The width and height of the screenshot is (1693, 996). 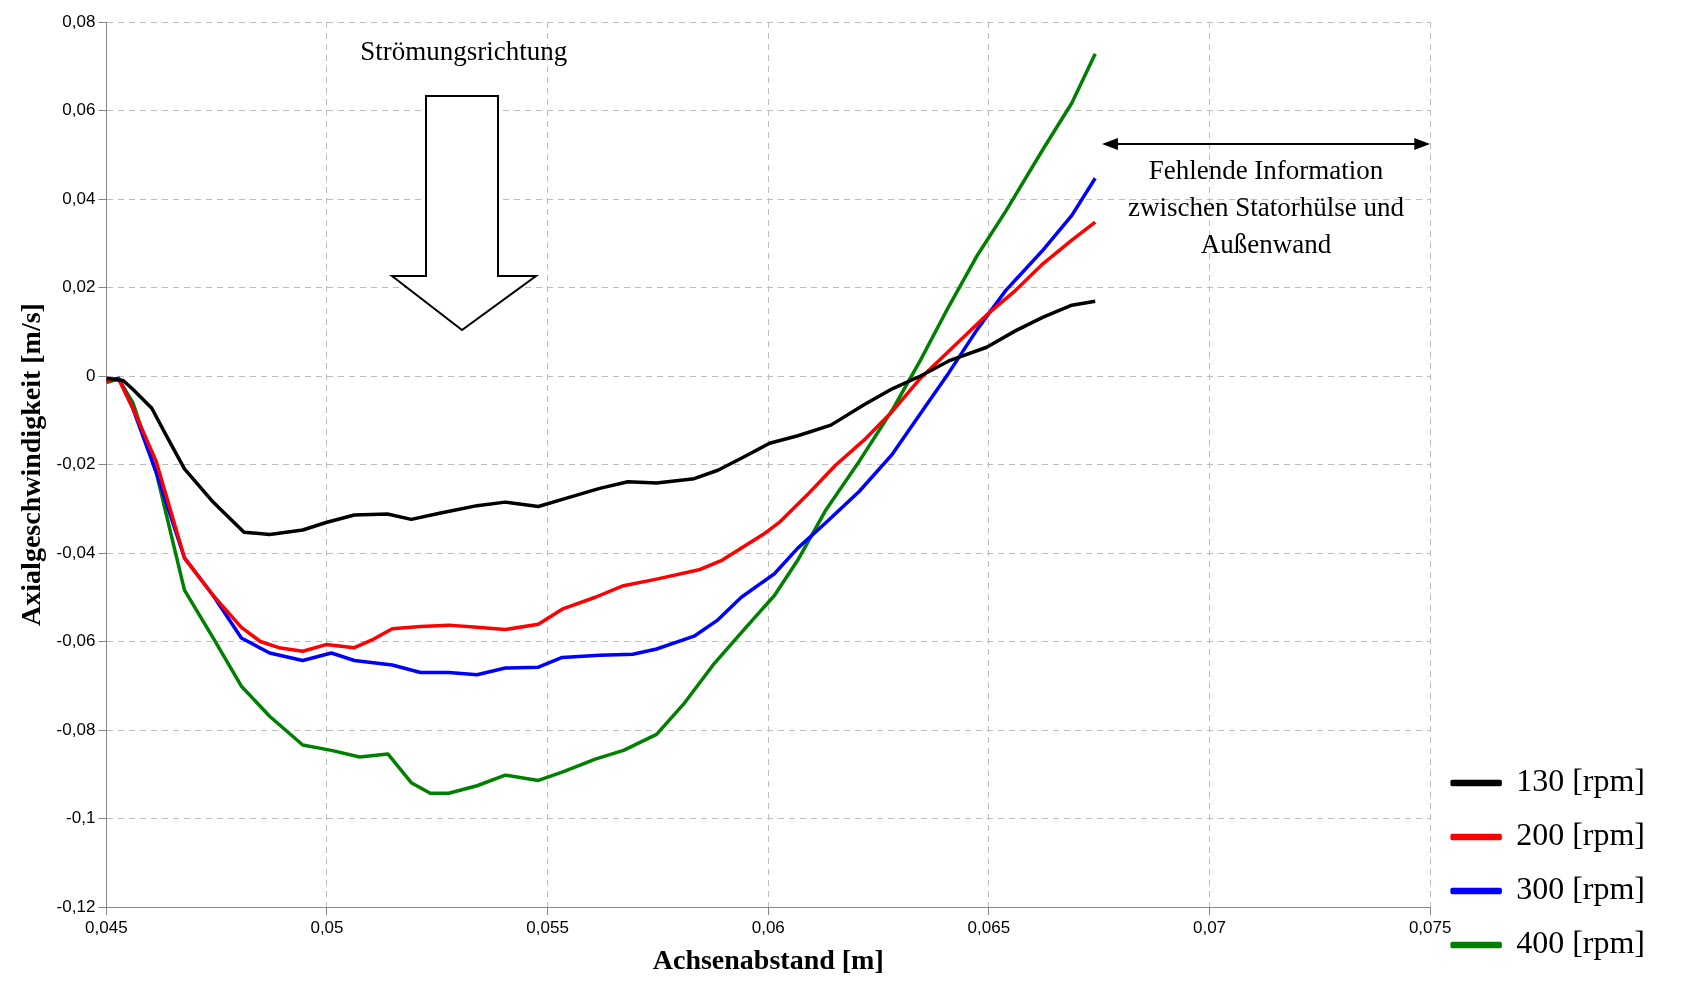 What do you see at coordinates (768, 960) in the screenshot?
I see `x-axis-title: Achsenabstand [m]` at bounding box center [768, 960].